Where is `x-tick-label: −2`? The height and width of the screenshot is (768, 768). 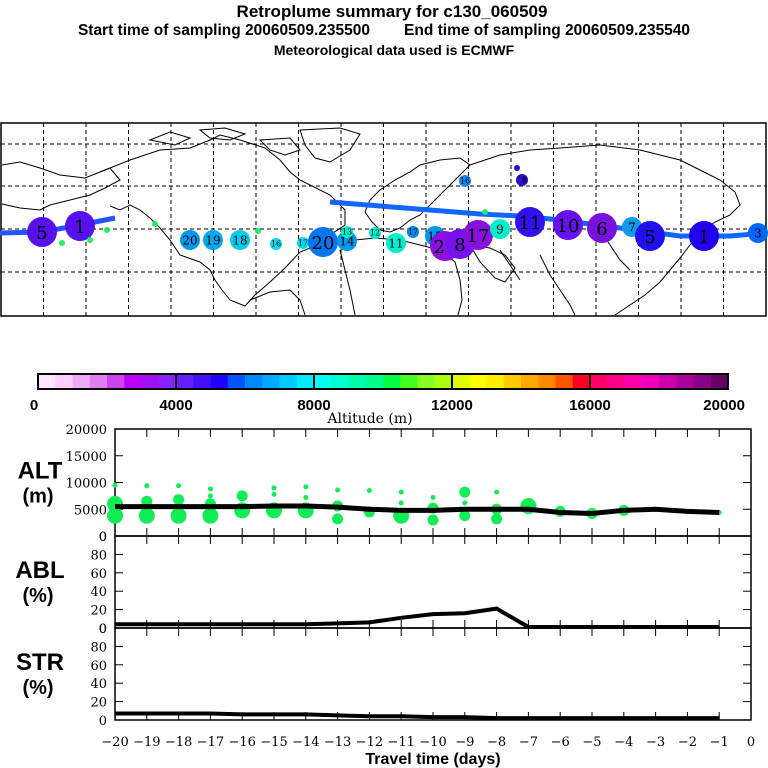
x-tick-label: −2 is located at coordinates (687, 742).